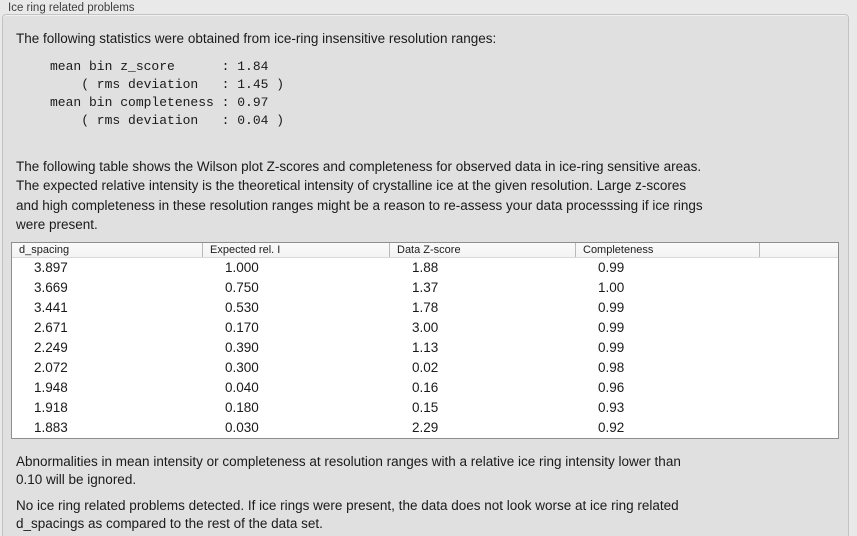  I want to click on table-row: 3.441 0.530 1.78 0.99, so click(425, 308).